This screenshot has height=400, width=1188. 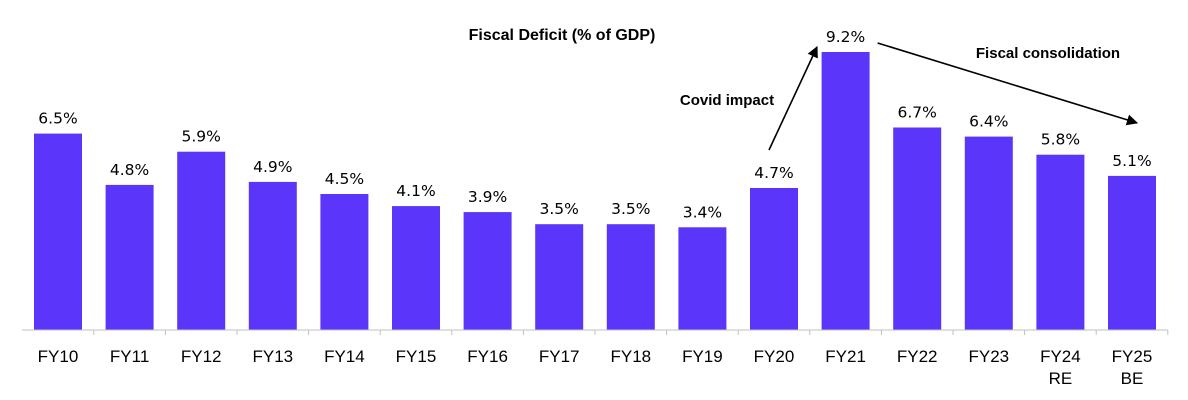 What do you see at coordinates (727, 100) in the screenshot?
I see `covid-impact-annotation: Covid impact` at bounding box center [727, 100].